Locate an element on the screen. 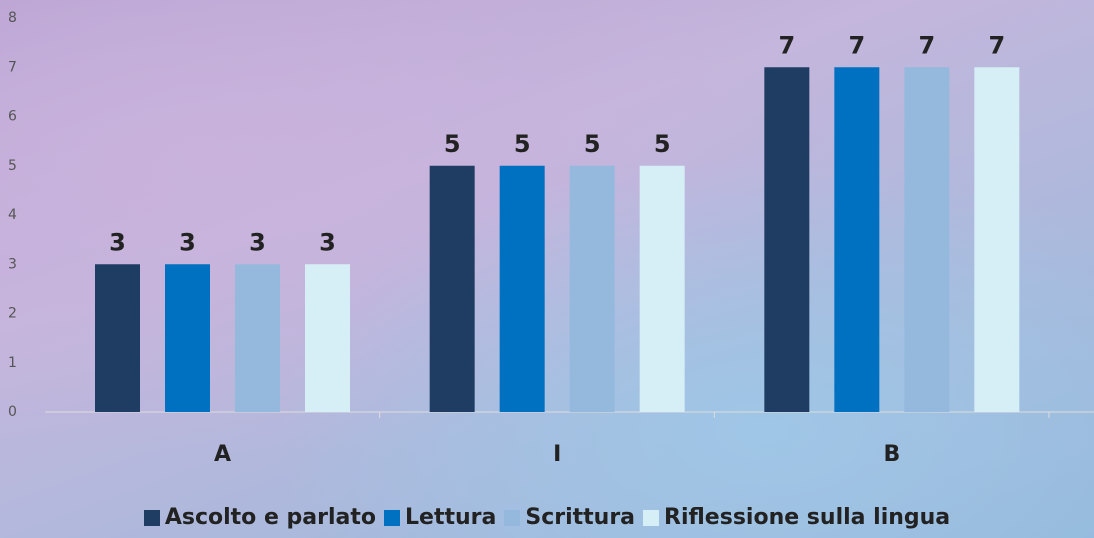  y-tick-label: 1 is located at coordinates (12, 363).